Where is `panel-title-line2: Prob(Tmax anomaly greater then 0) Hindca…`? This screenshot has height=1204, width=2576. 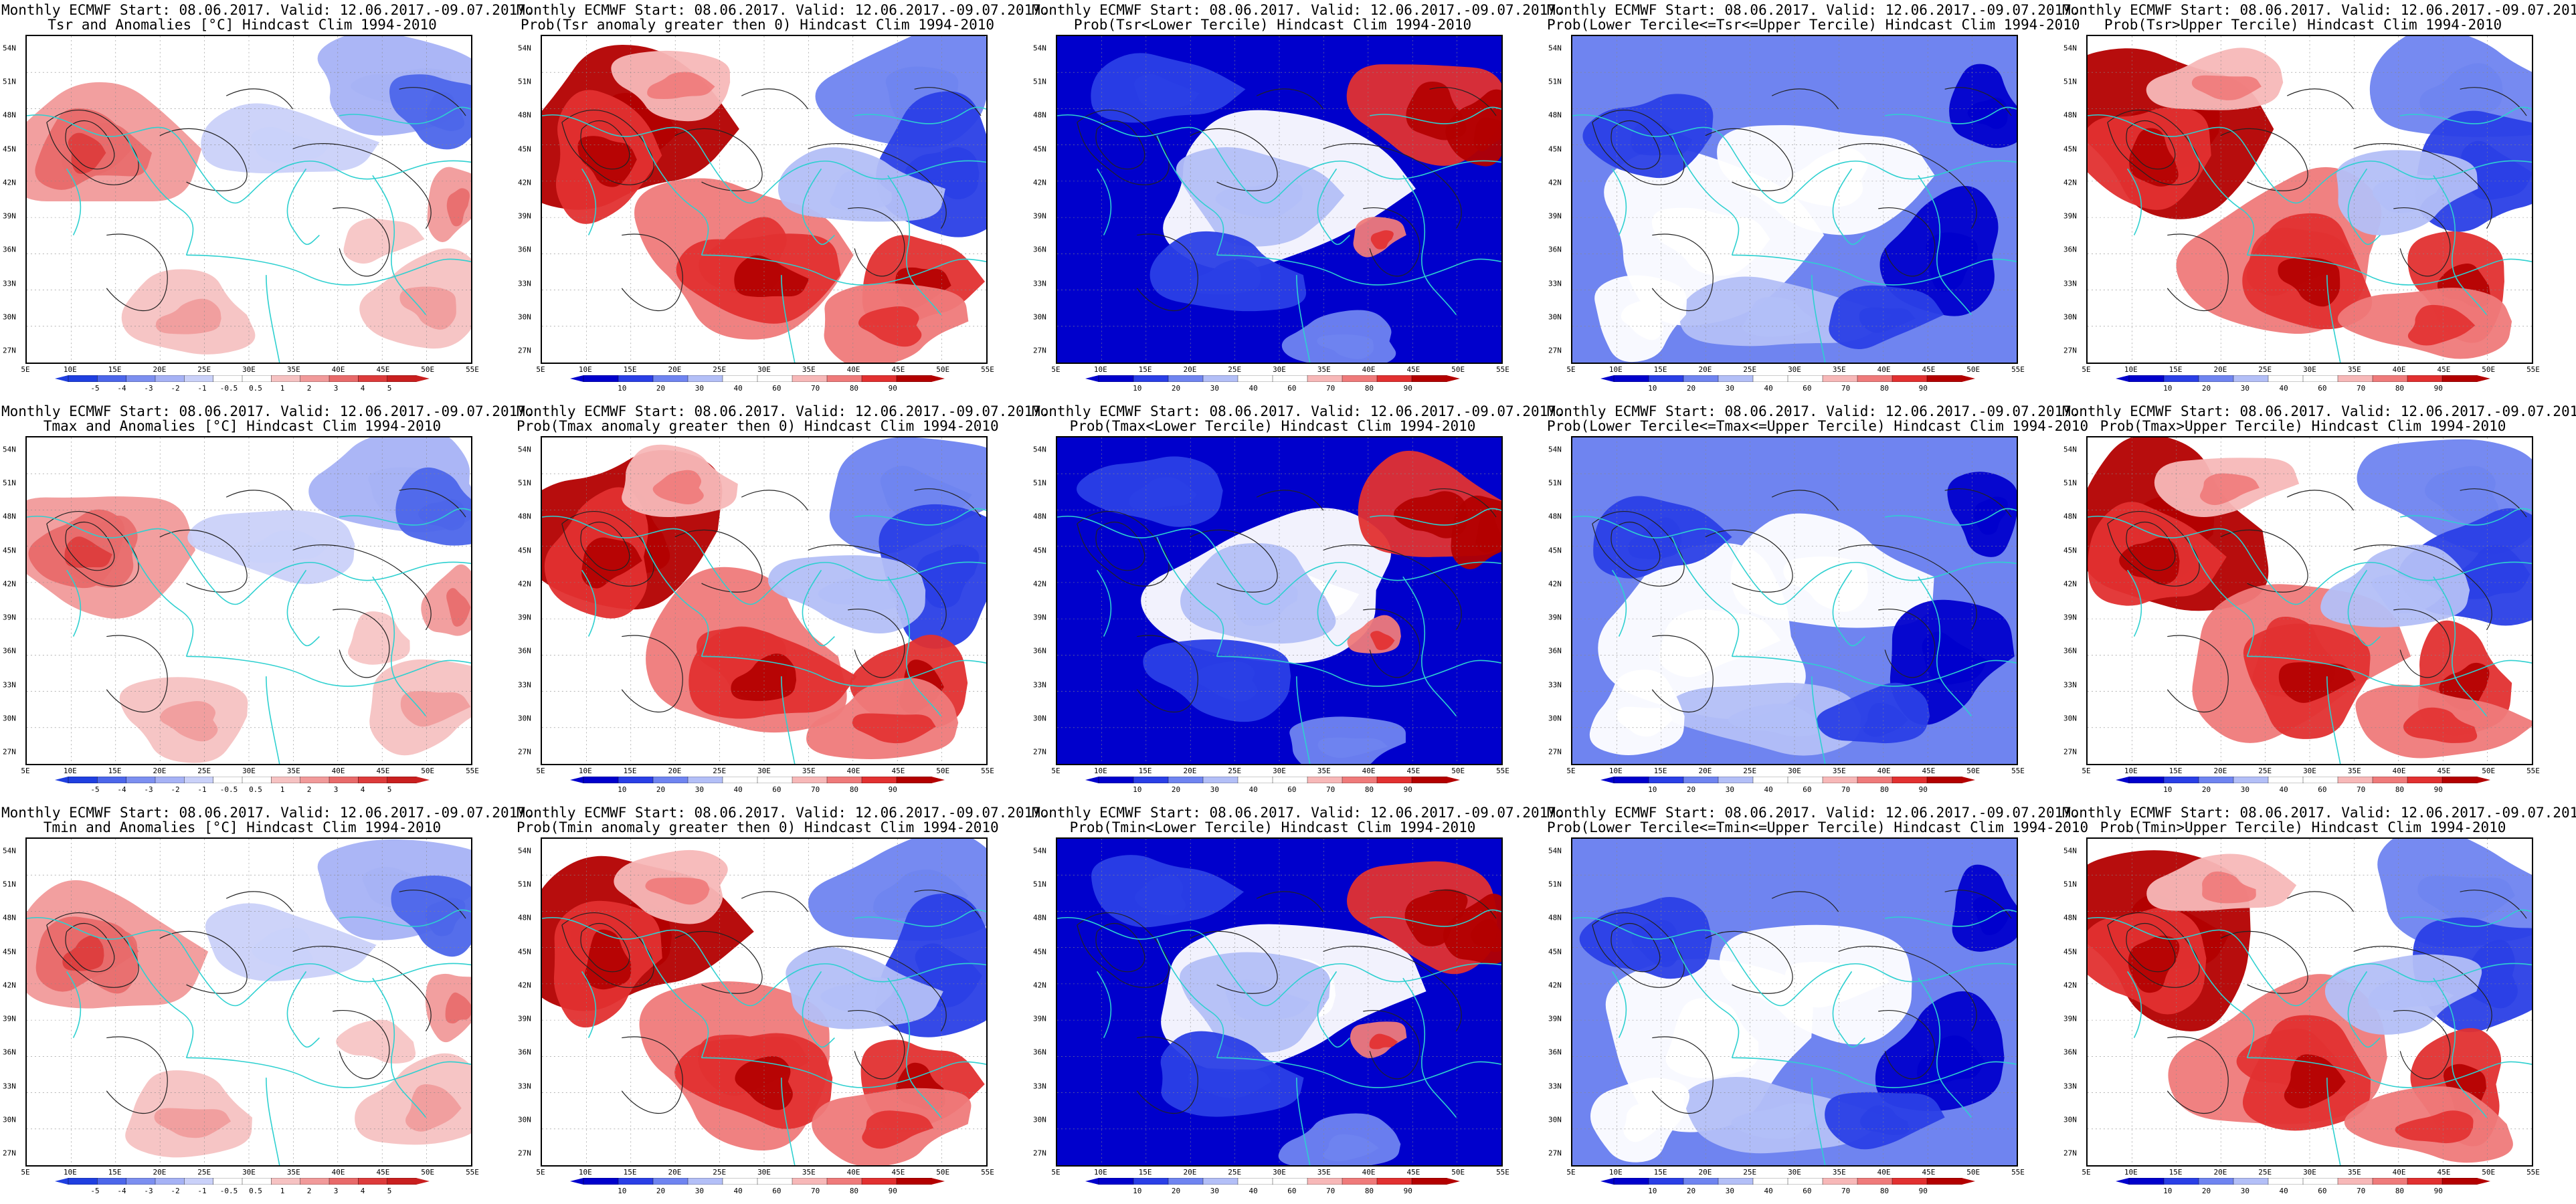 panel-title-line2: Prob(Tmax anomaly greater then 0) Hindca… is located at coordinates (758, 426).